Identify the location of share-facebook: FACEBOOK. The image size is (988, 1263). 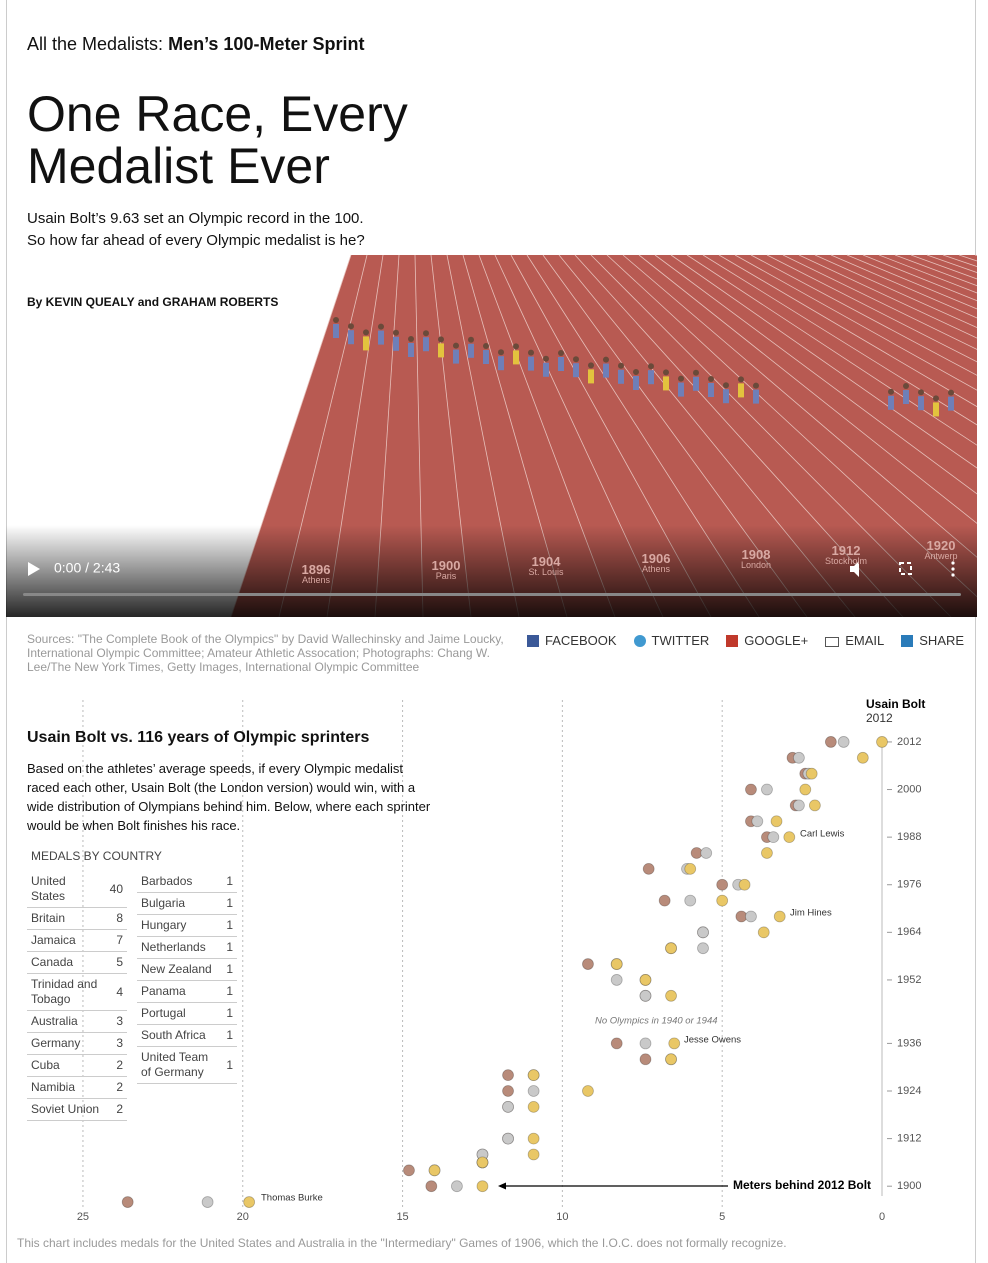
(572, 640).